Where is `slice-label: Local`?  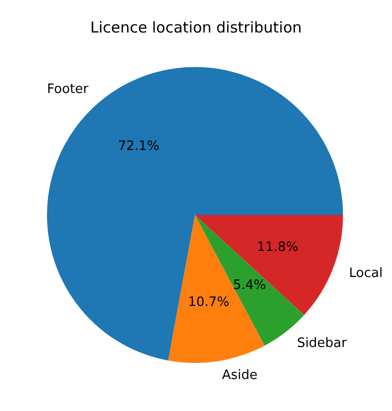
slice-label: Local is located at coordinates (366, 273).